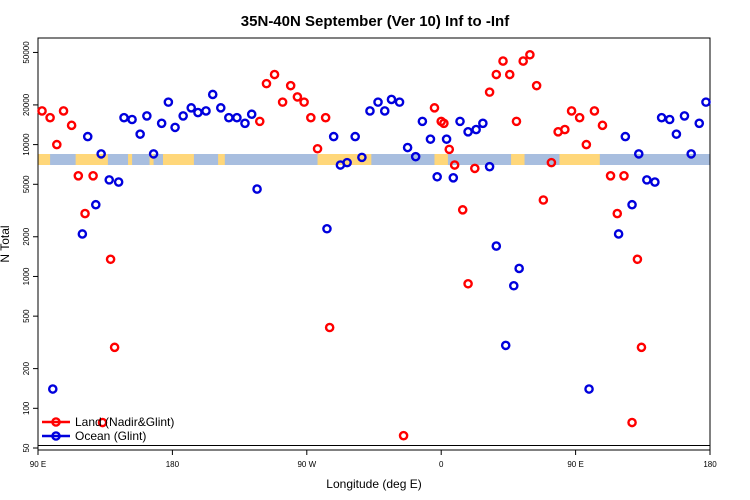  What do you see at coordinates (575, 464) in the screenshot?
I see `x-tick-label-4: 90 E` at bounding box center [575, 464].